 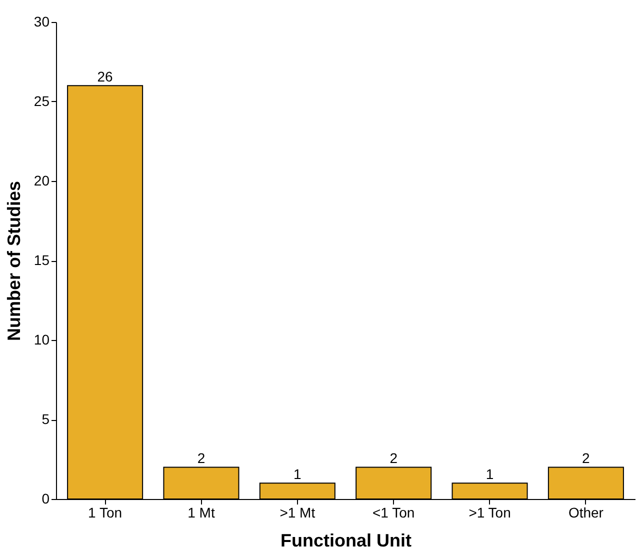 I want to click on x-tick-label: Other, so click(x=586, y=512).